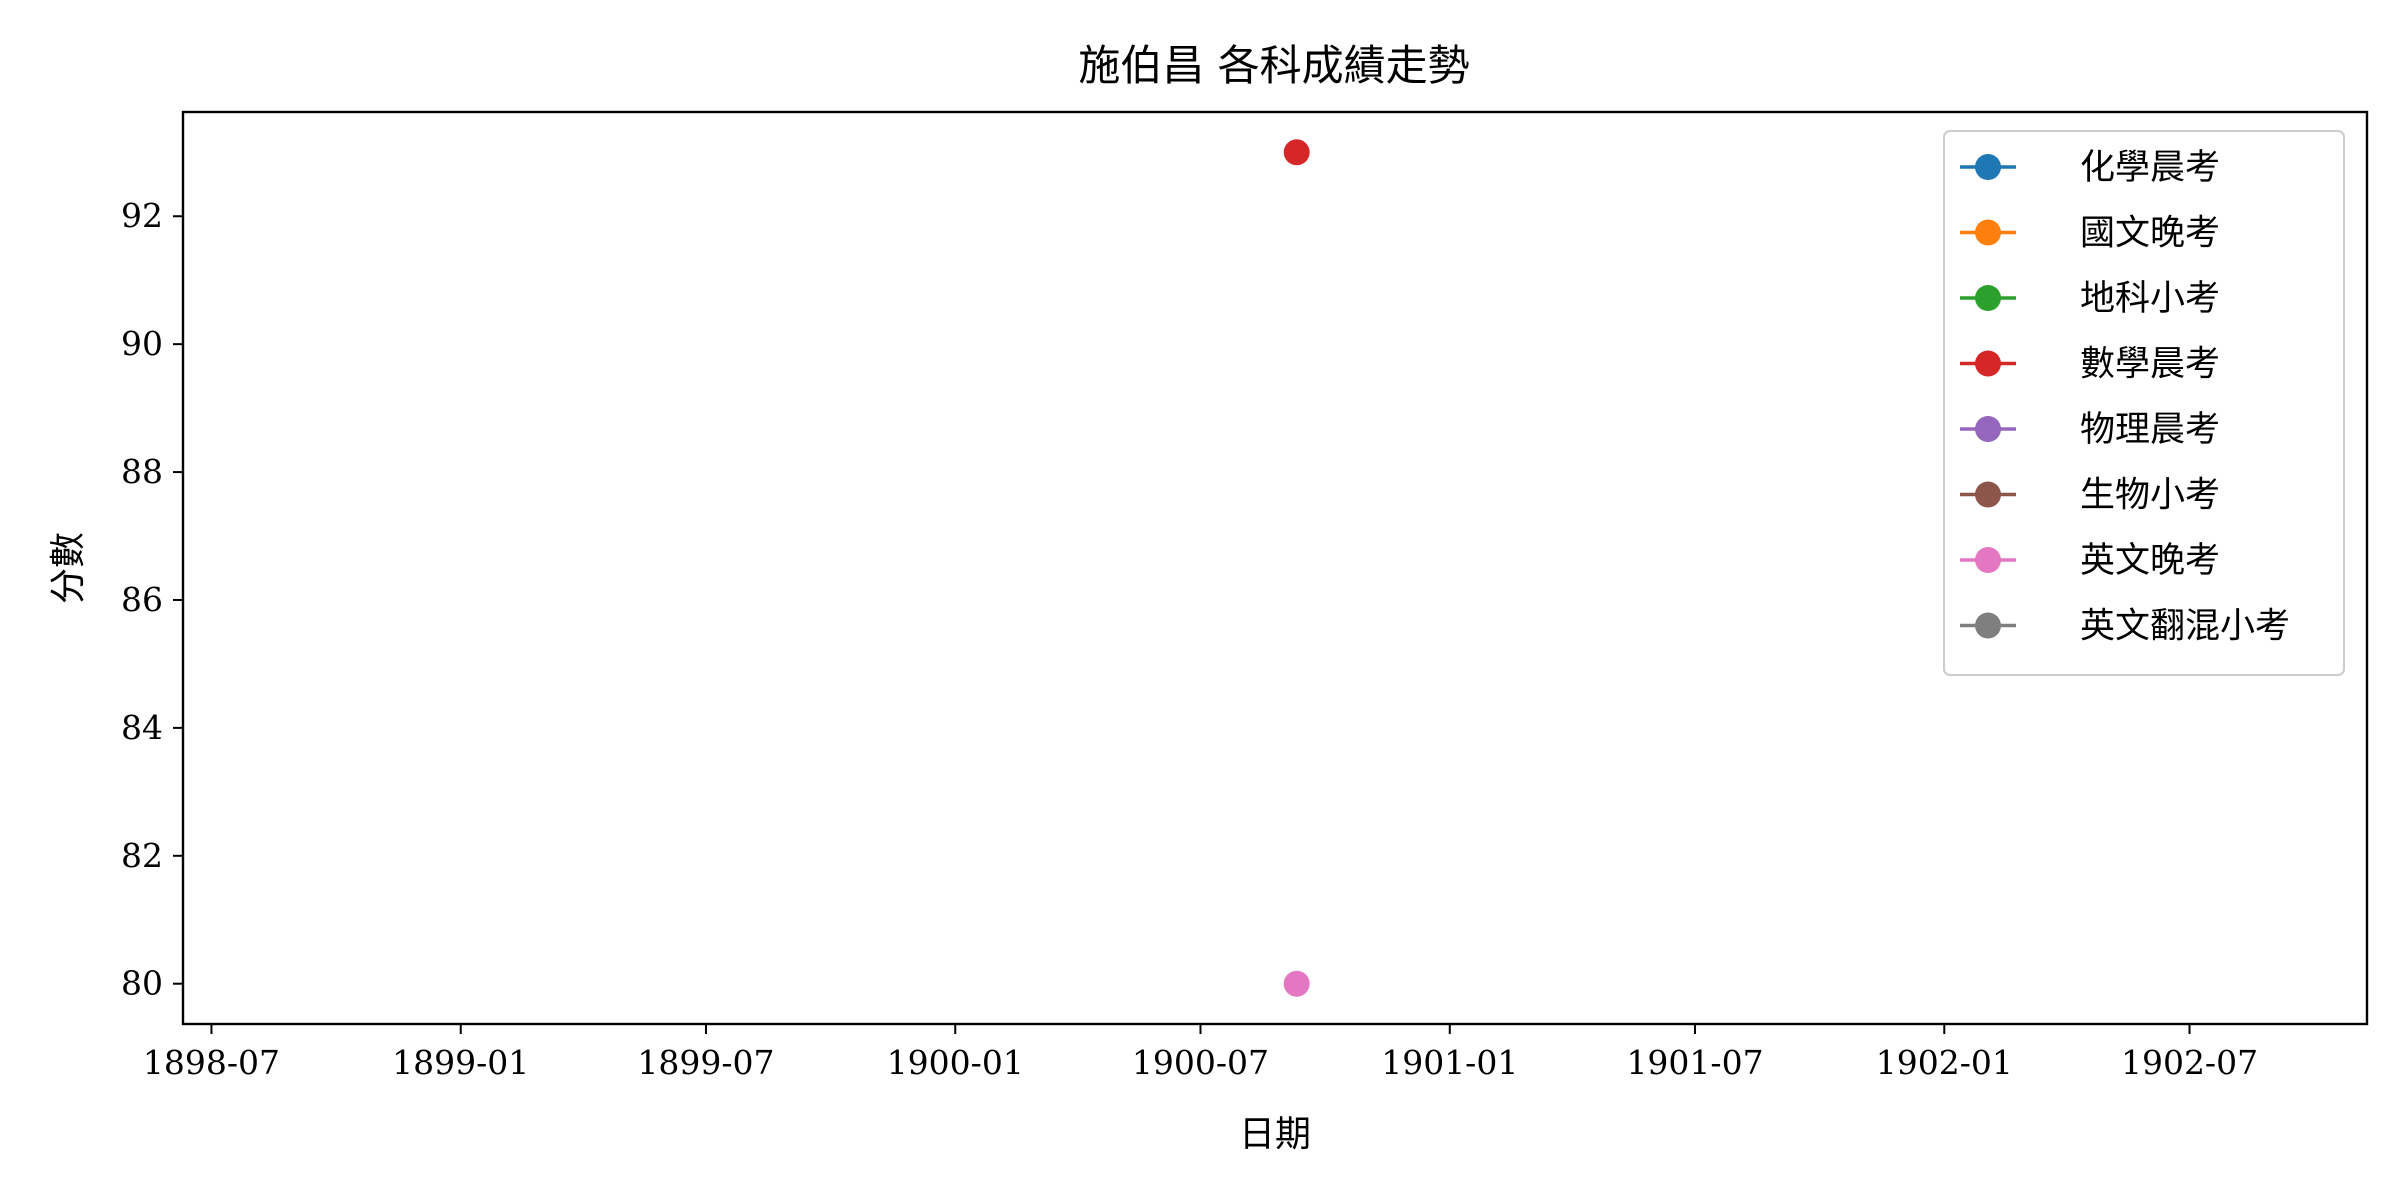  What do you see at coordinates (211, 1062) in the screenshot?
I see `x-tick-label: 1898-07` at bounding box center [211, 1062].